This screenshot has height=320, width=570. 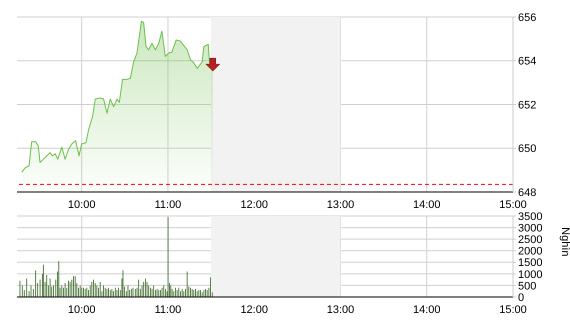 What do you see at coordinates (530, 263) in the screenshot?
I see `y-tick-label: 1500` at bounding box center [530, 263].